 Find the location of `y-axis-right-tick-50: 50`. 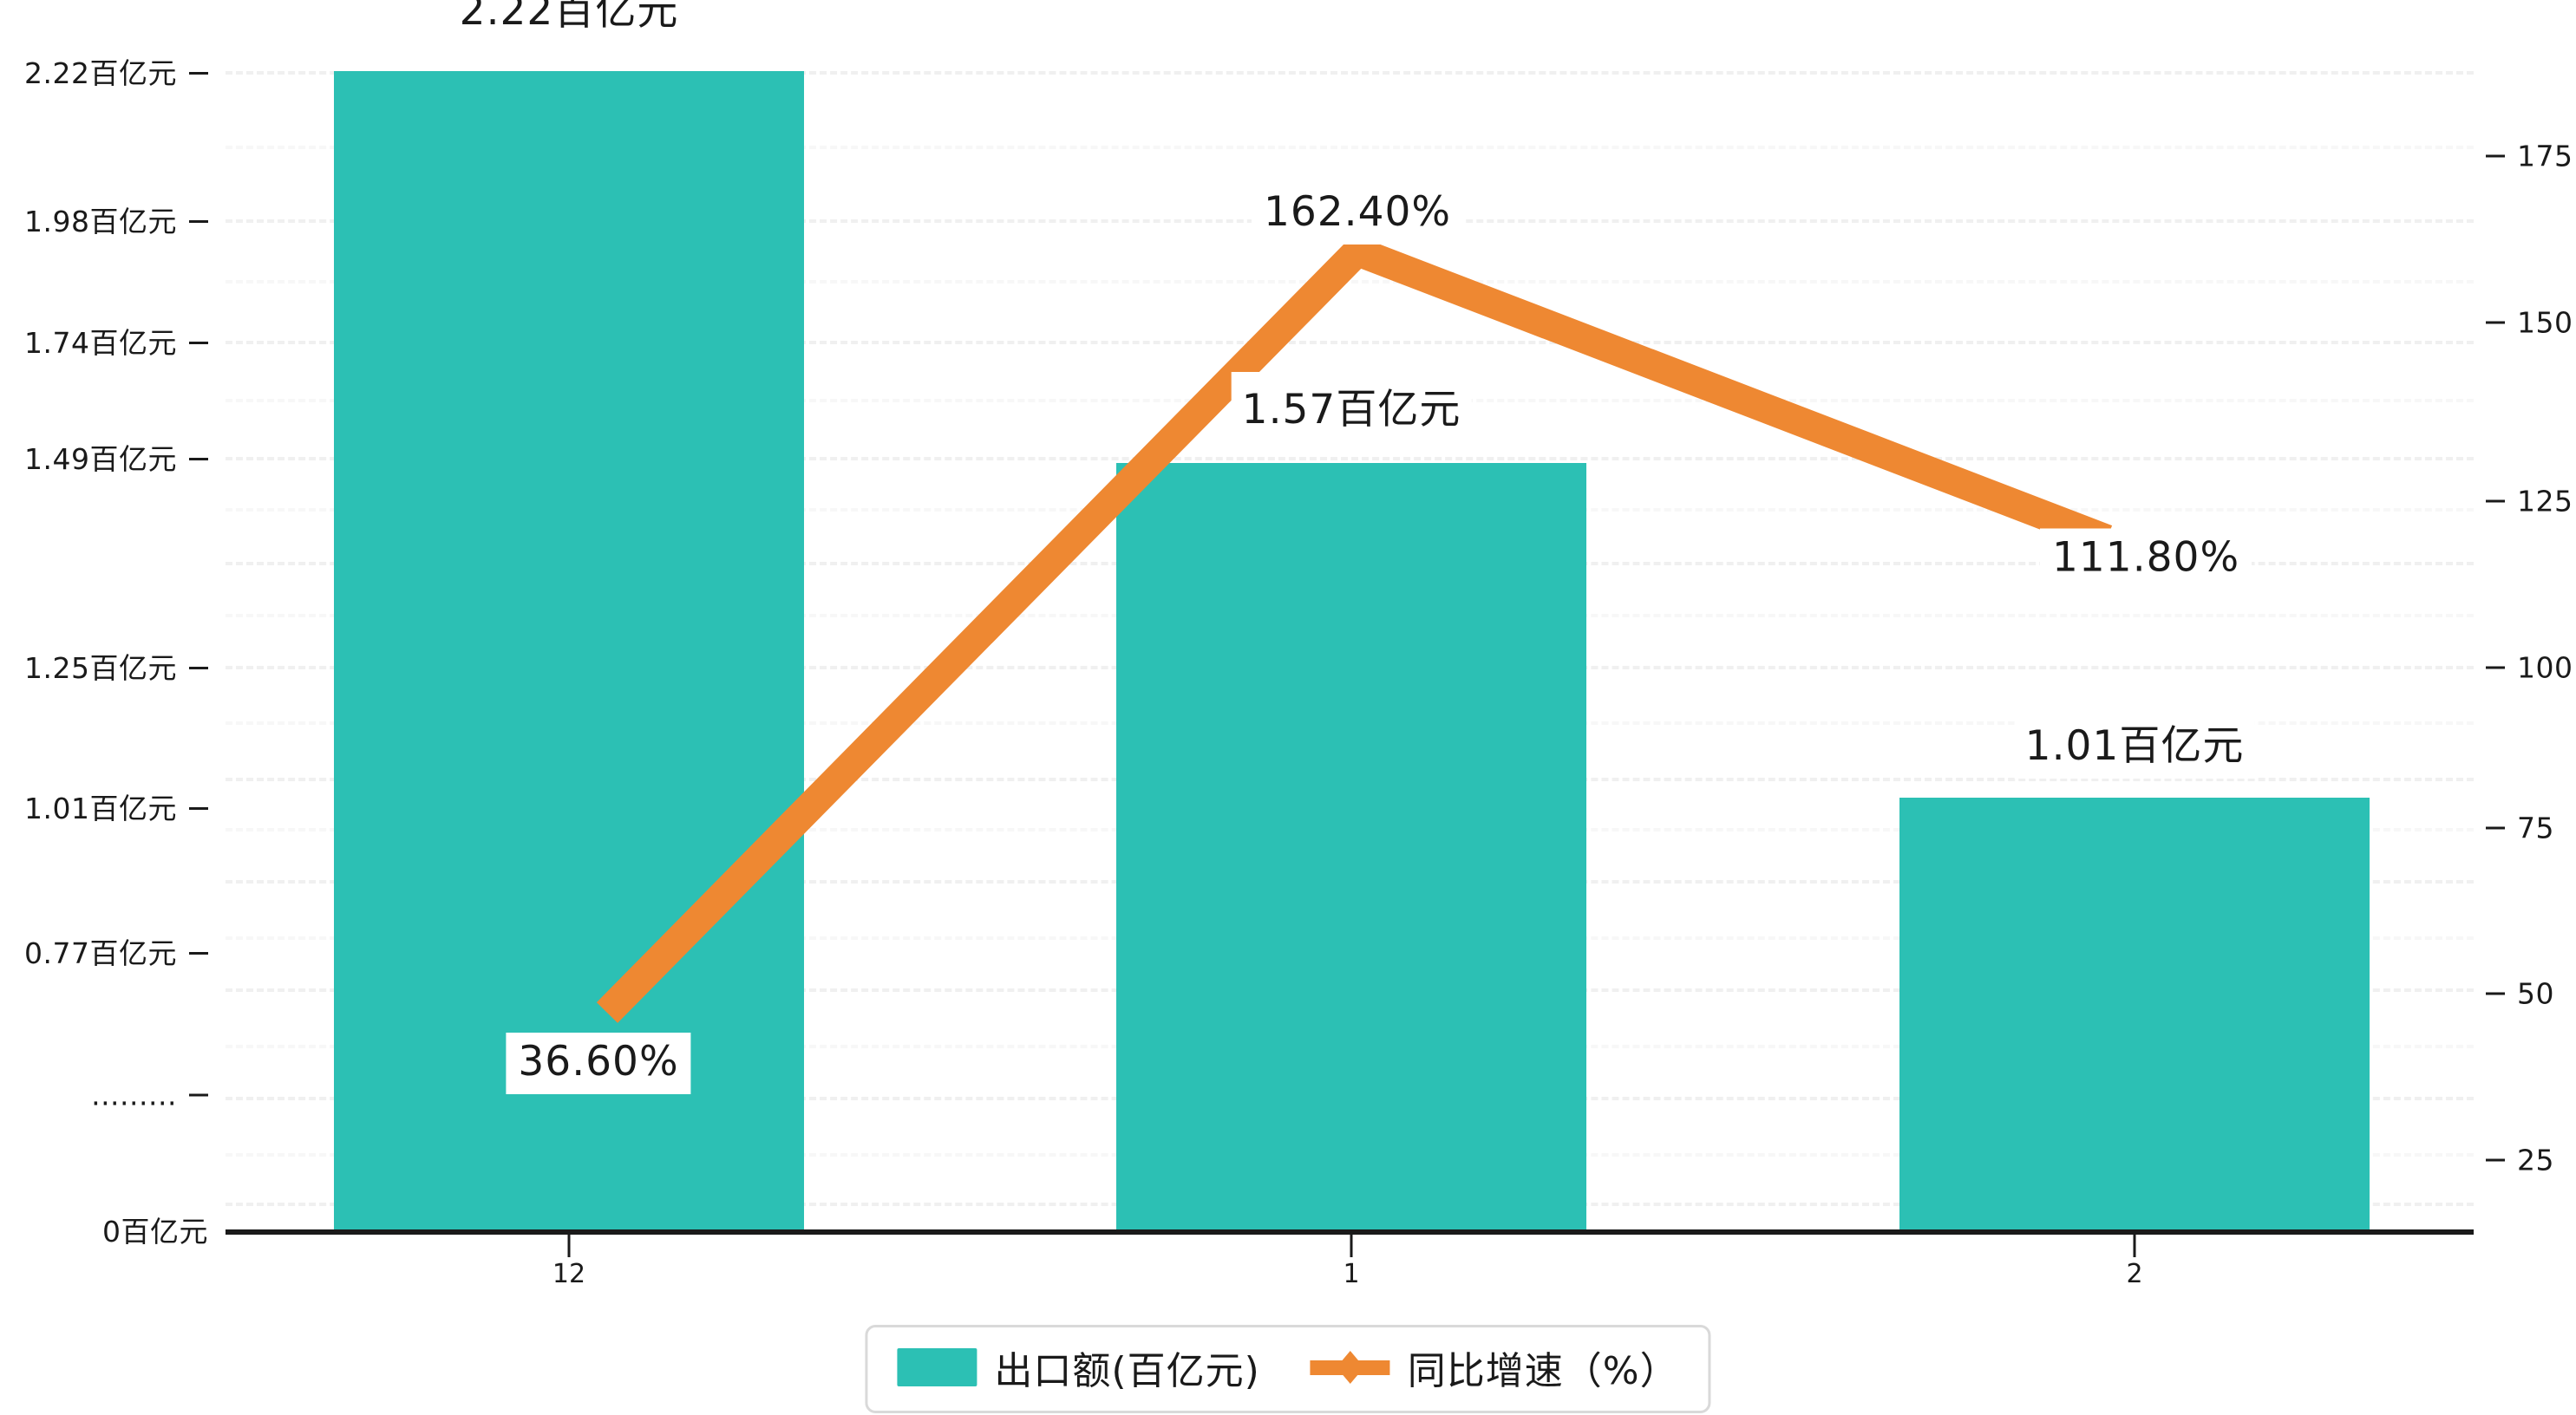

y-axis-right-tick-50: 50 is located at coordinates (2520, 994).